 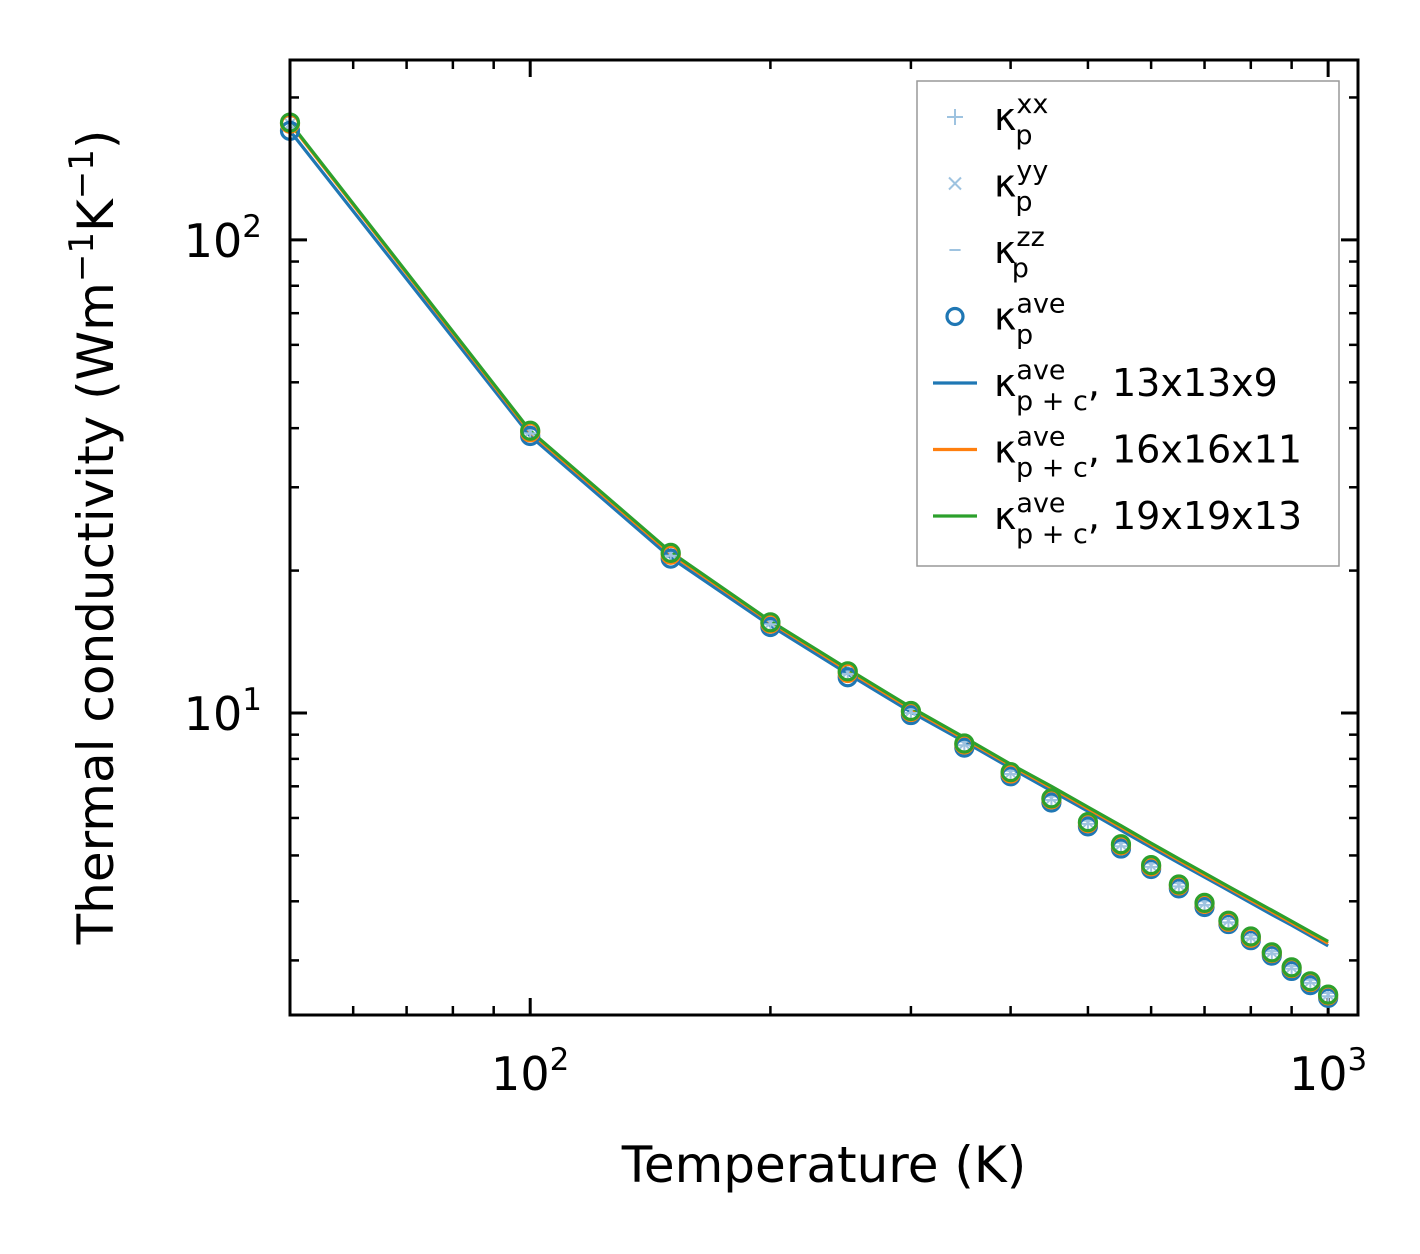 I want to click on y-tick-label: 102, so click(x=223, y=238).